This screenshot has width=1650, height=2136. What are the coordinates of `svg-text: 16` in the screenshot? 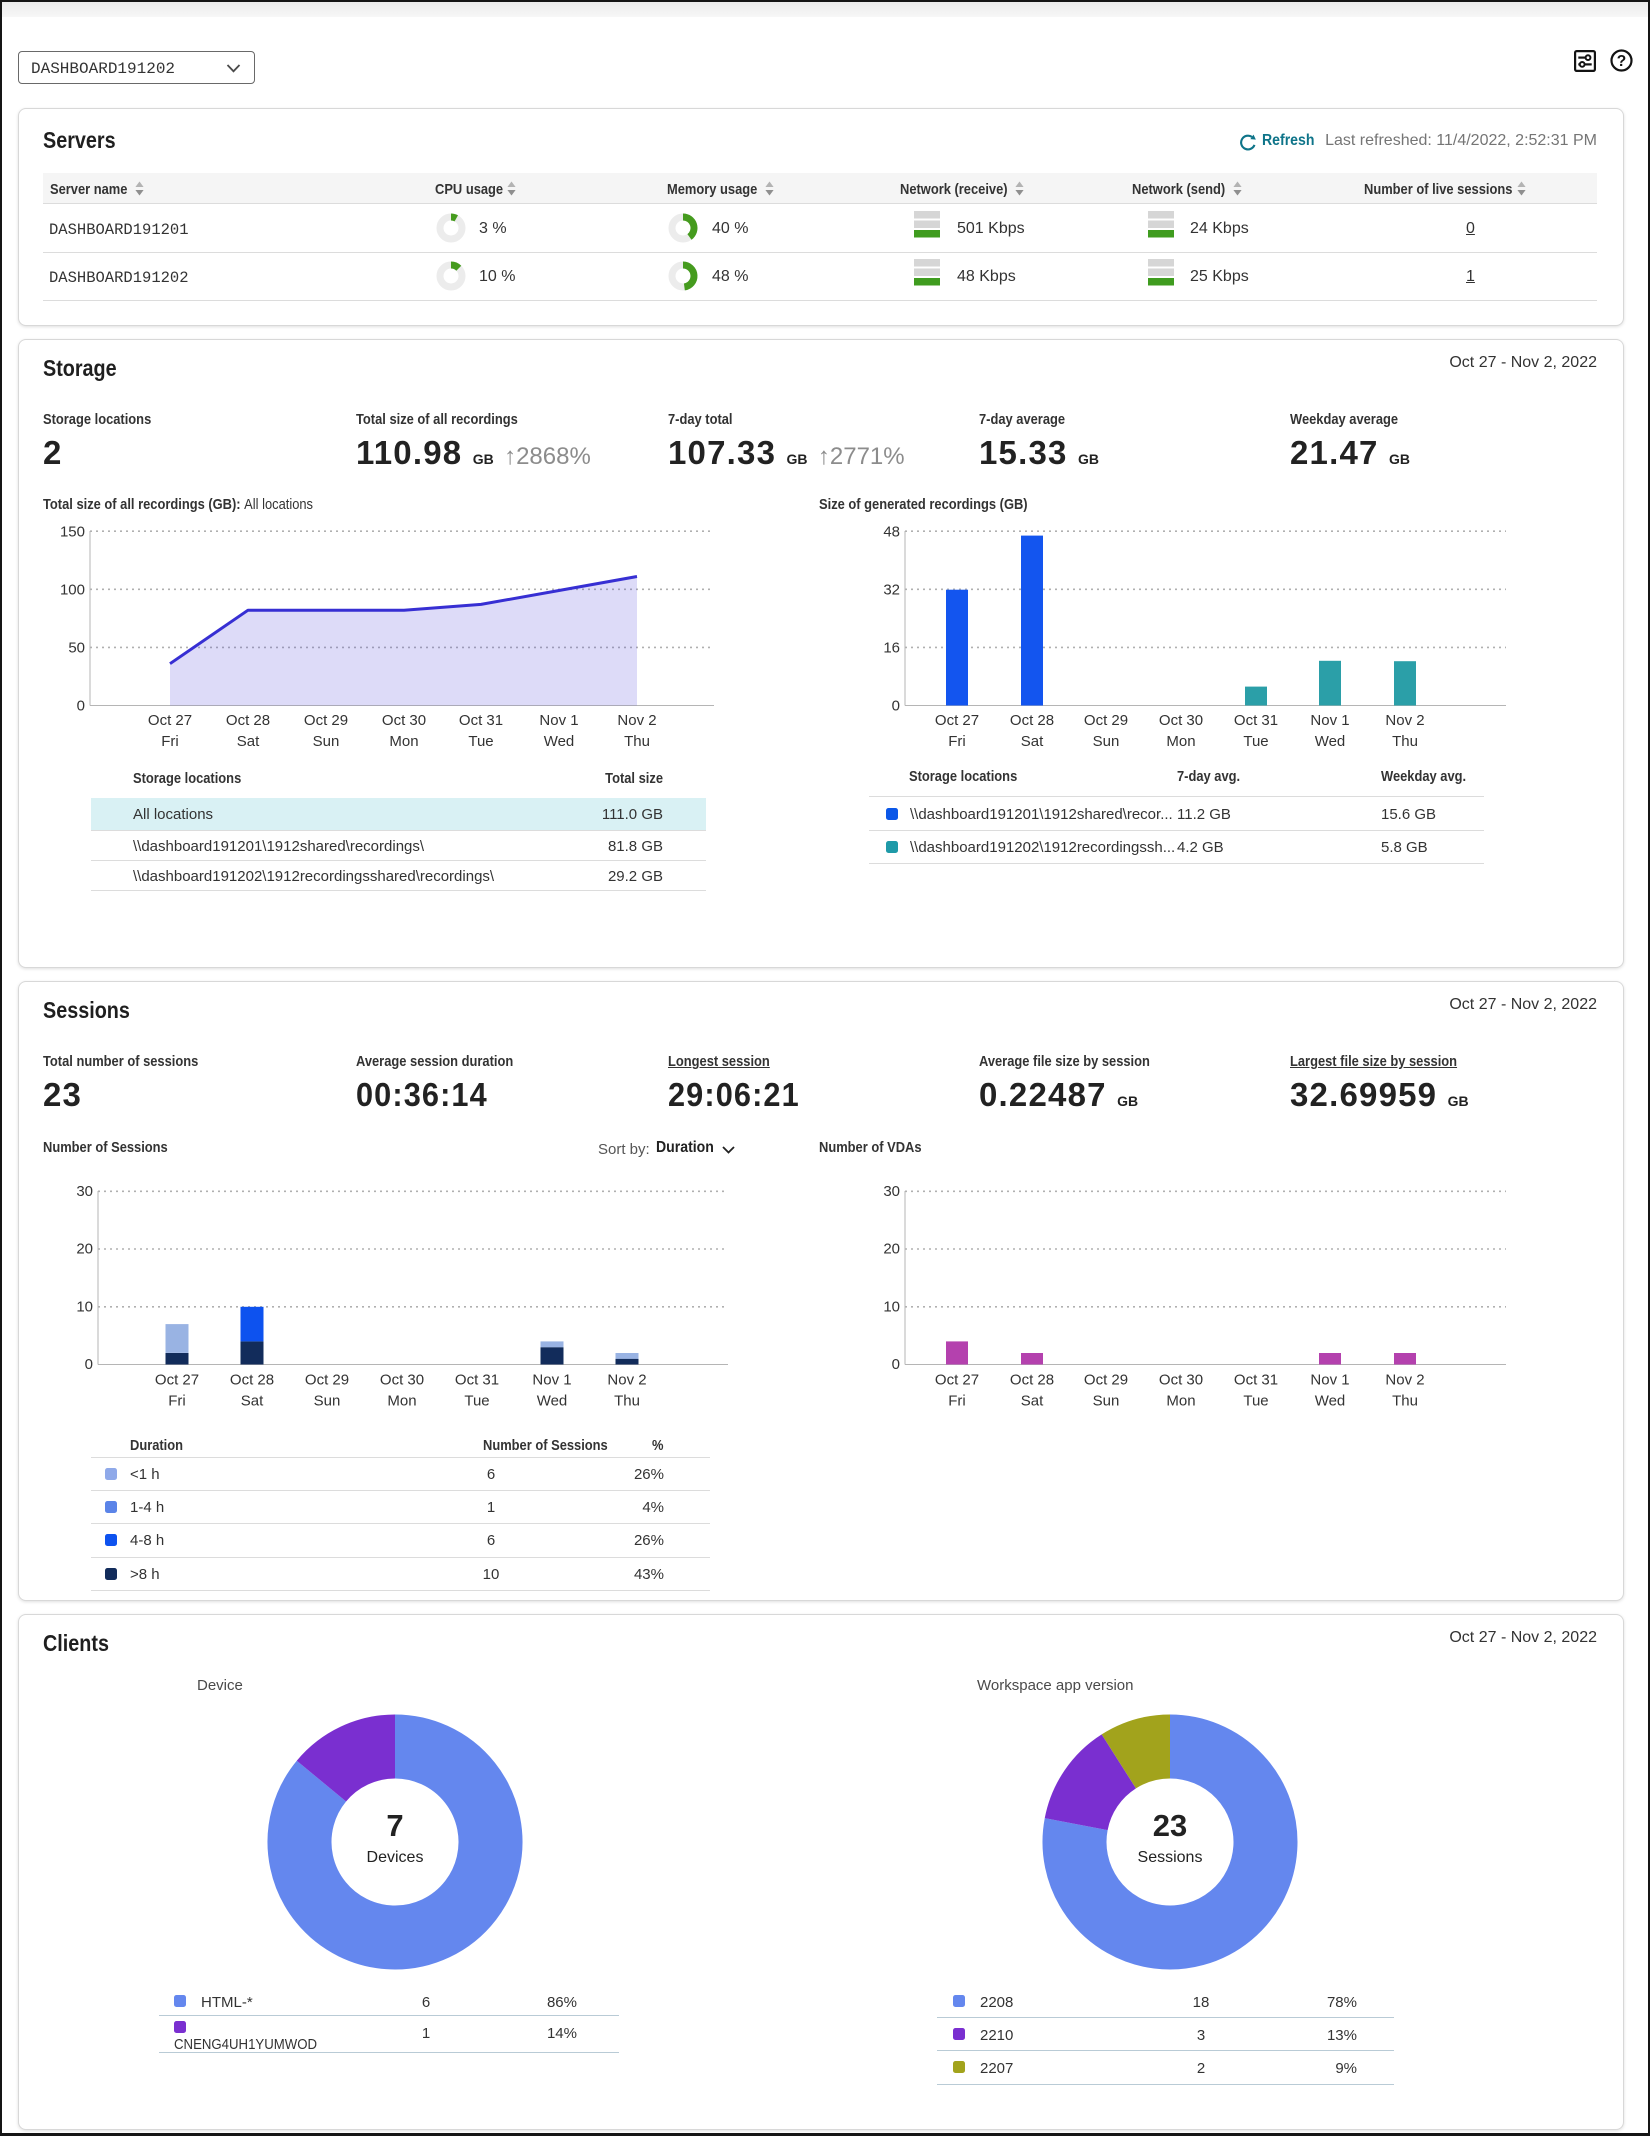 It's located at (891, 648).